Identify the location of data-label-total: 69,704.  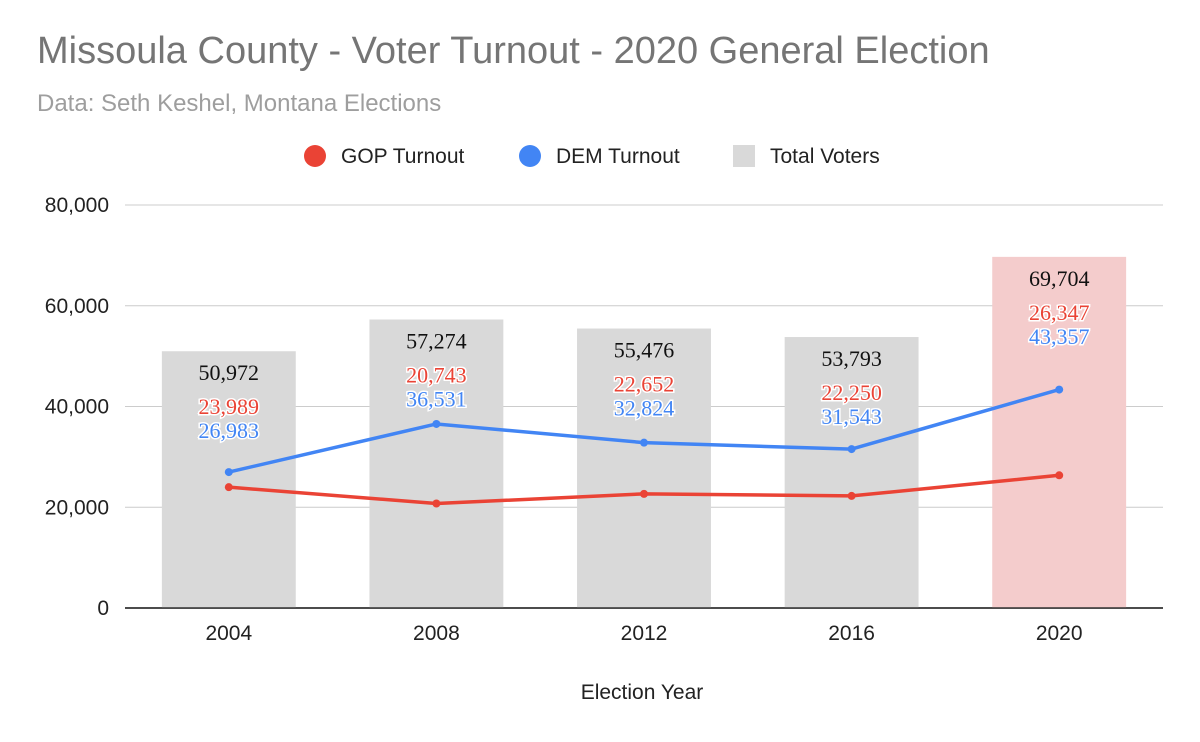
(1059, 278).